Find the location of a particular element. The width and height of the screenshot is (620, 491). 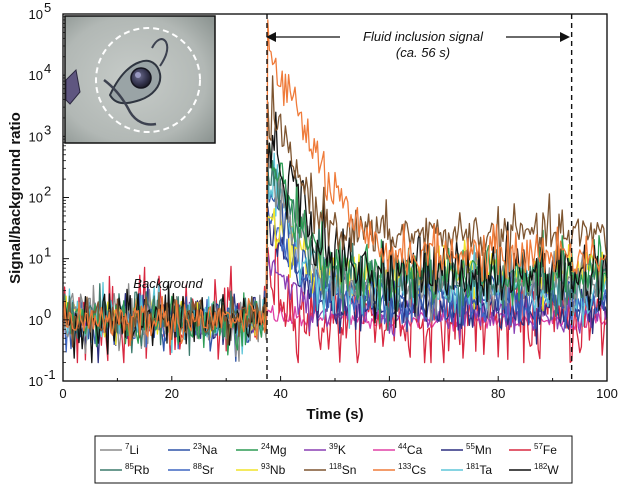

y-tick-exponent: -1 is located at coordinates (50, 374).